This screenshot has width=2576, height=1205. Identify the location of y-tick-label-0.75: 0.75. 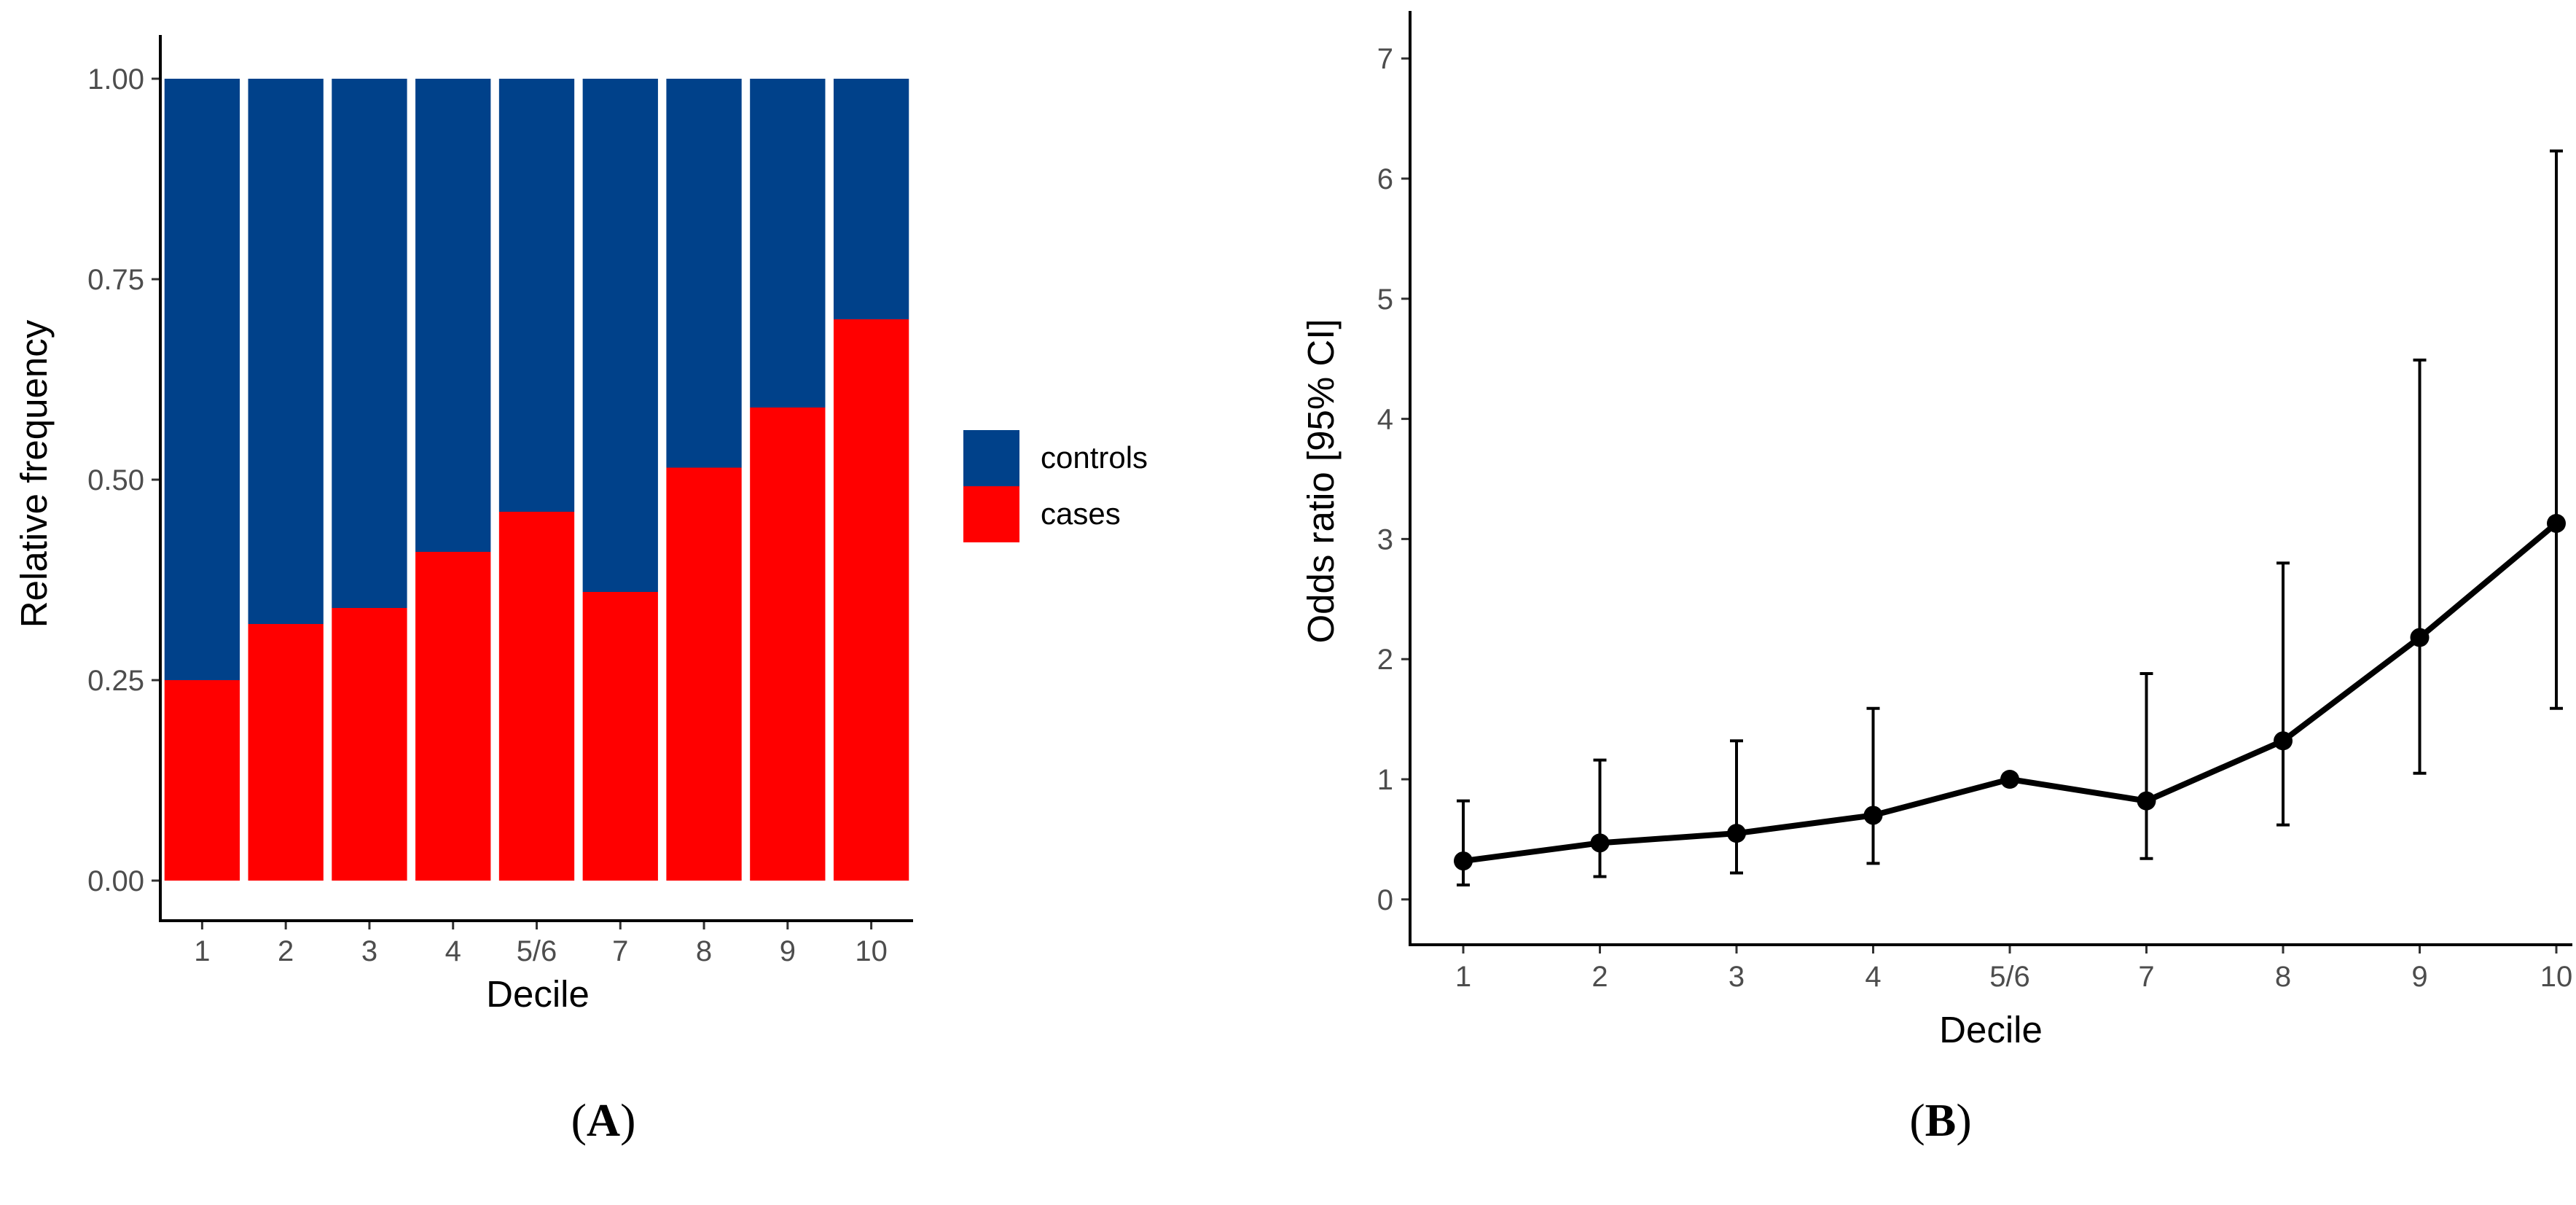
(115, 280).